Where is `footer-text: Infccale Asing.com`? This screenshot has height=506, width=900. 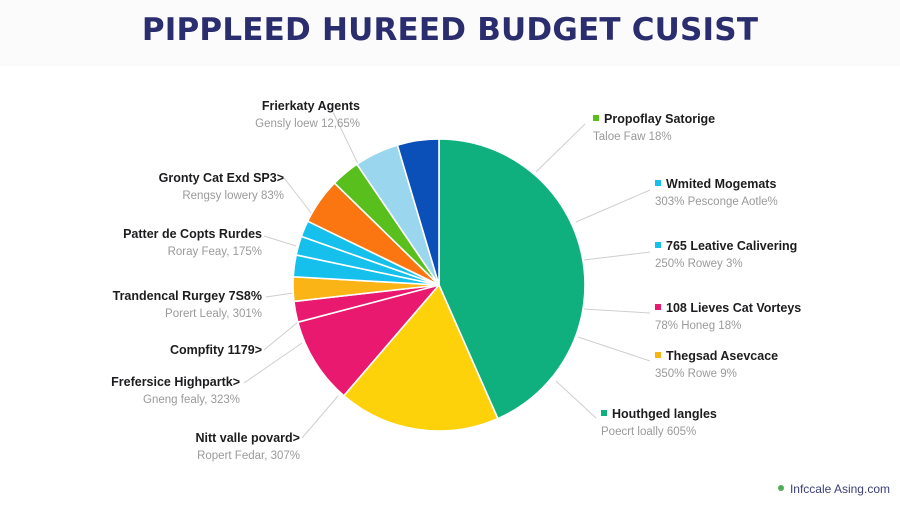
footer-text: Infccale Asing.com is located at coordinates (839, 489).